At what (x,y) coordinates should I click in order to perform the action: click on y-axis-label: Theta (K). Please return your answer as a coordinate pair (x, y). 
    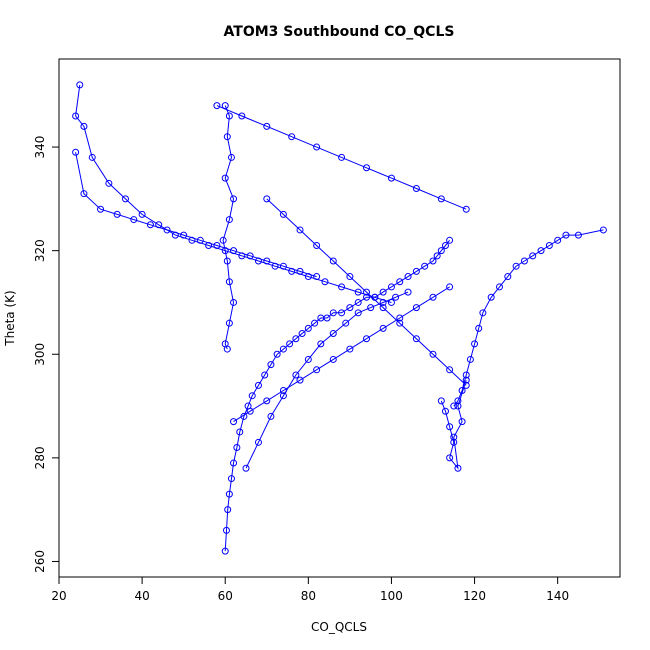
    Looking at the image, I should click on (10, 318).